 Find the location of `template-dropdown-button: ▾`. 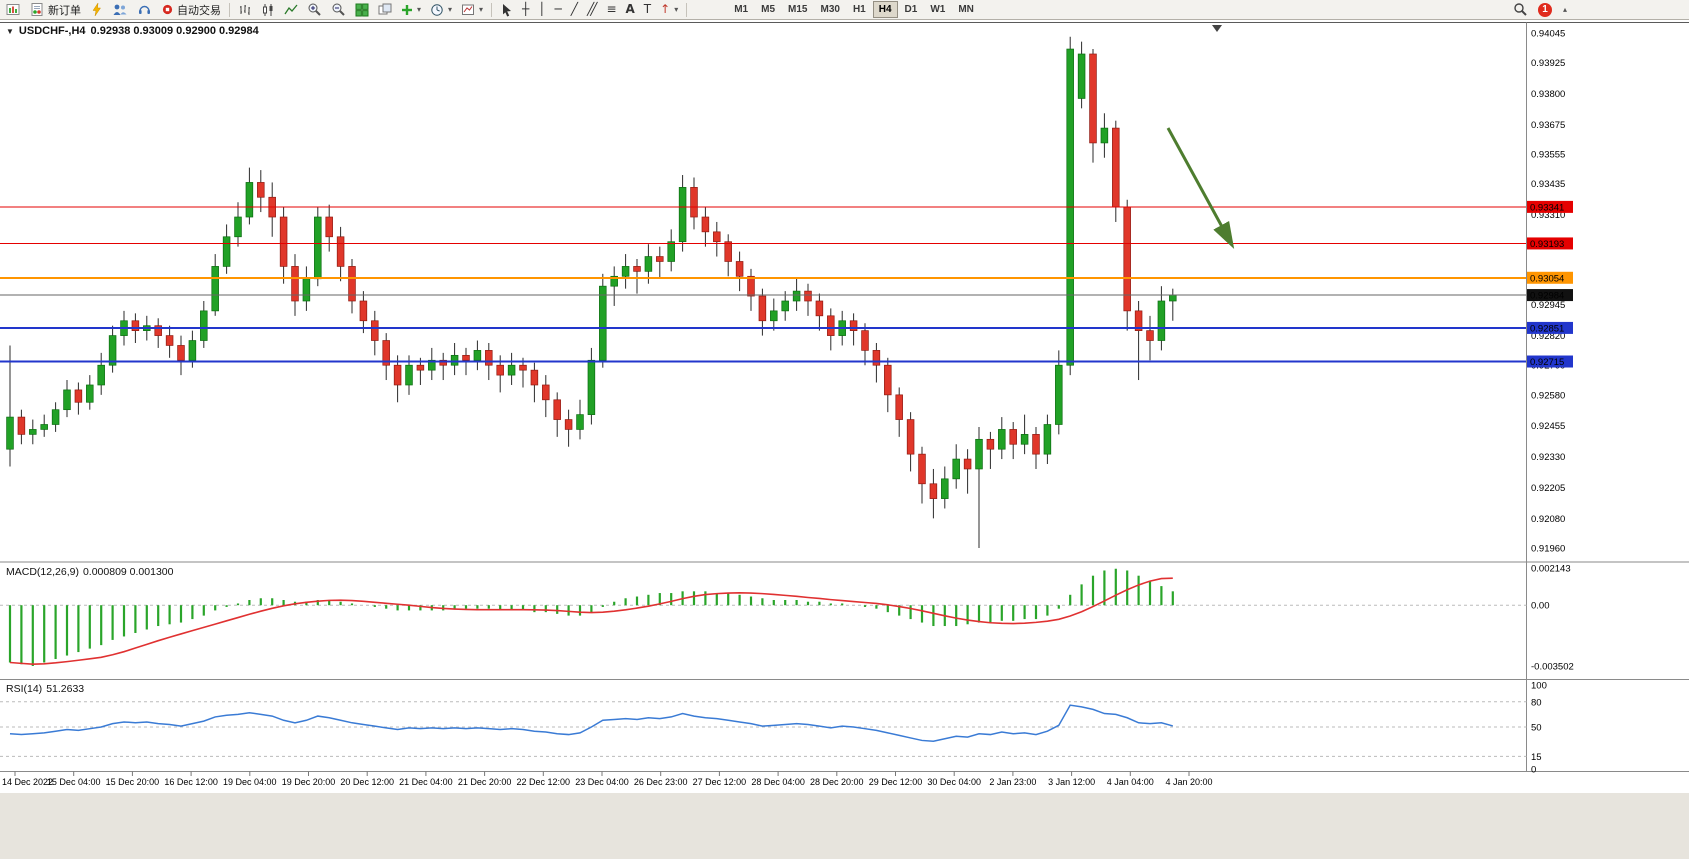

template-dropdown-button: ▾ is located at coordinates (472, 9).